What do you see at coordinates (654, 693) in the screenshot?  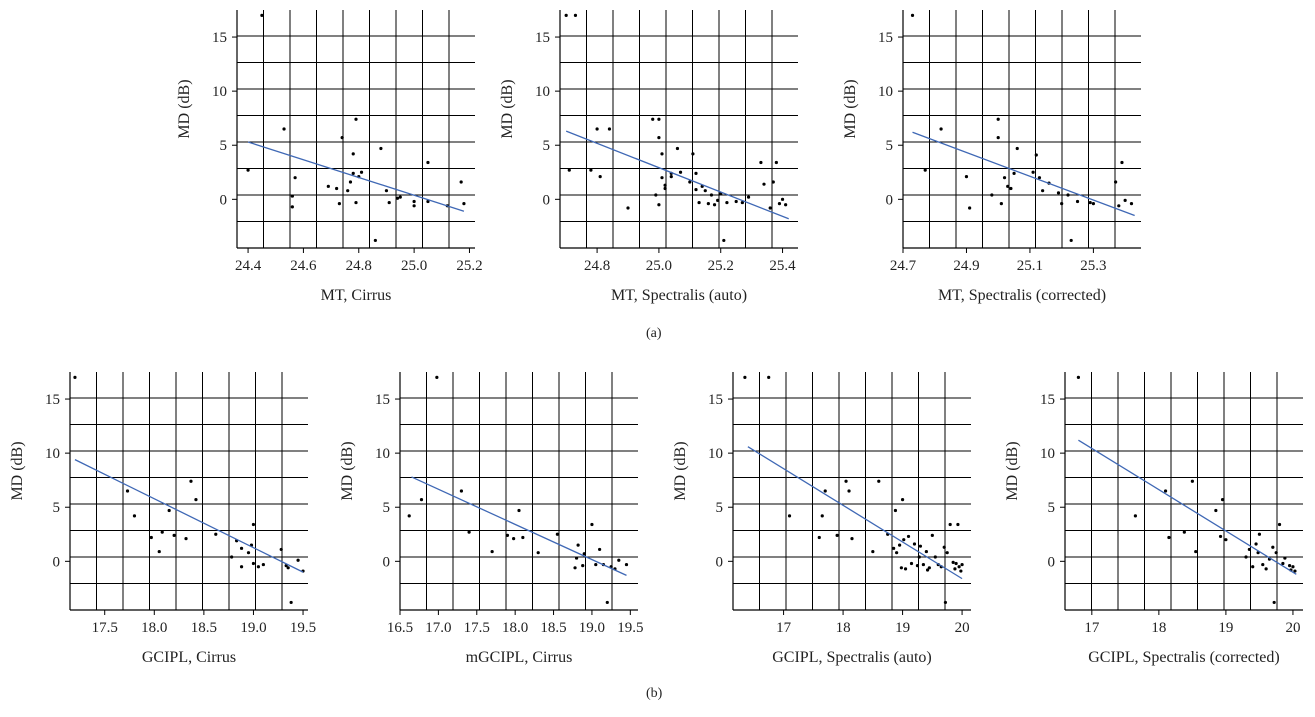 I see `panel-label-b: (b)` at bounding box center [654, 693].